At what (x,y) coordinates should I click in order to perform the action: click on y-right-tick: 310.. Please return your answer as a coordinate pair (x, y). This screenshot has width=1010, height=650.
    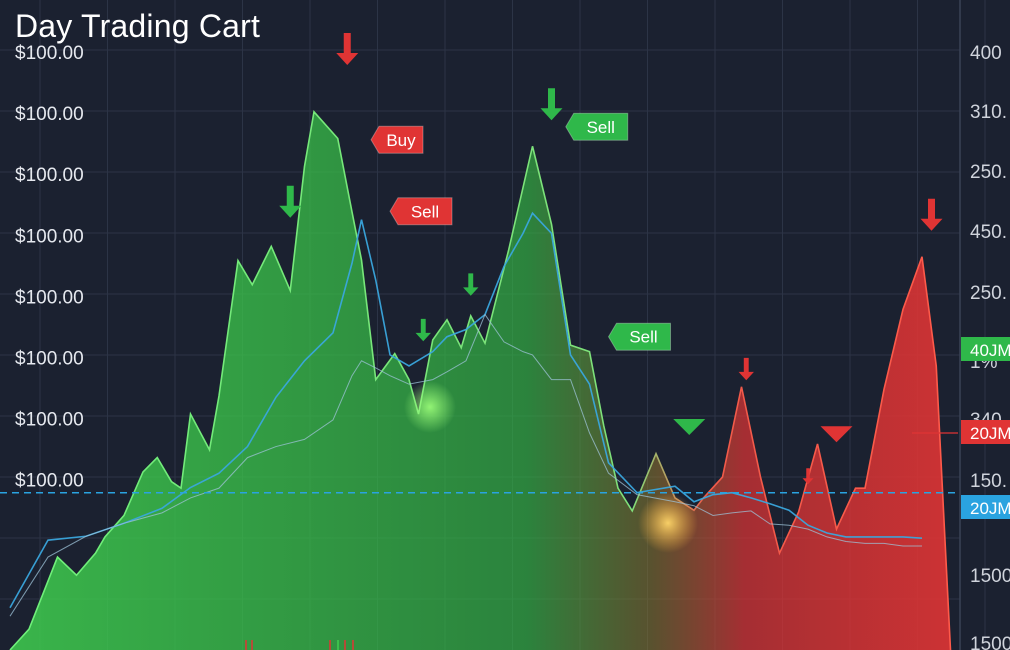
    Looking at the image, I should click on (988, 112).